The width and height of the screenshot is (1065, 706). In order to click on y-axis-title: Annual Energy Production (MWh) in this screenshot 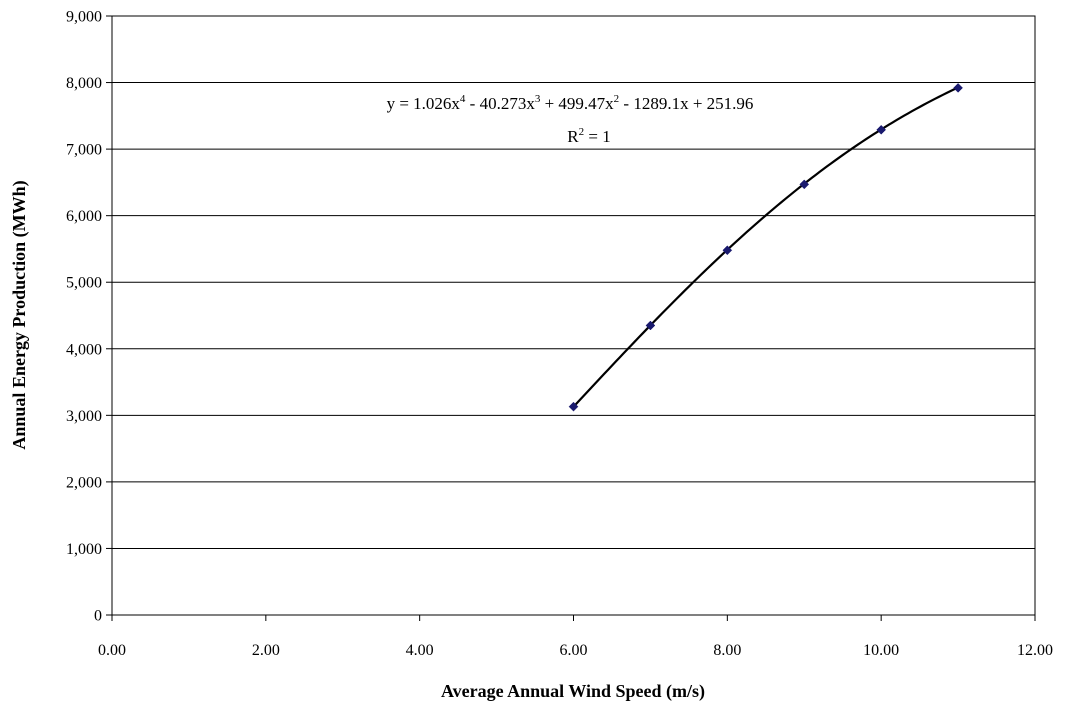, I will do `click(19, 314)`.